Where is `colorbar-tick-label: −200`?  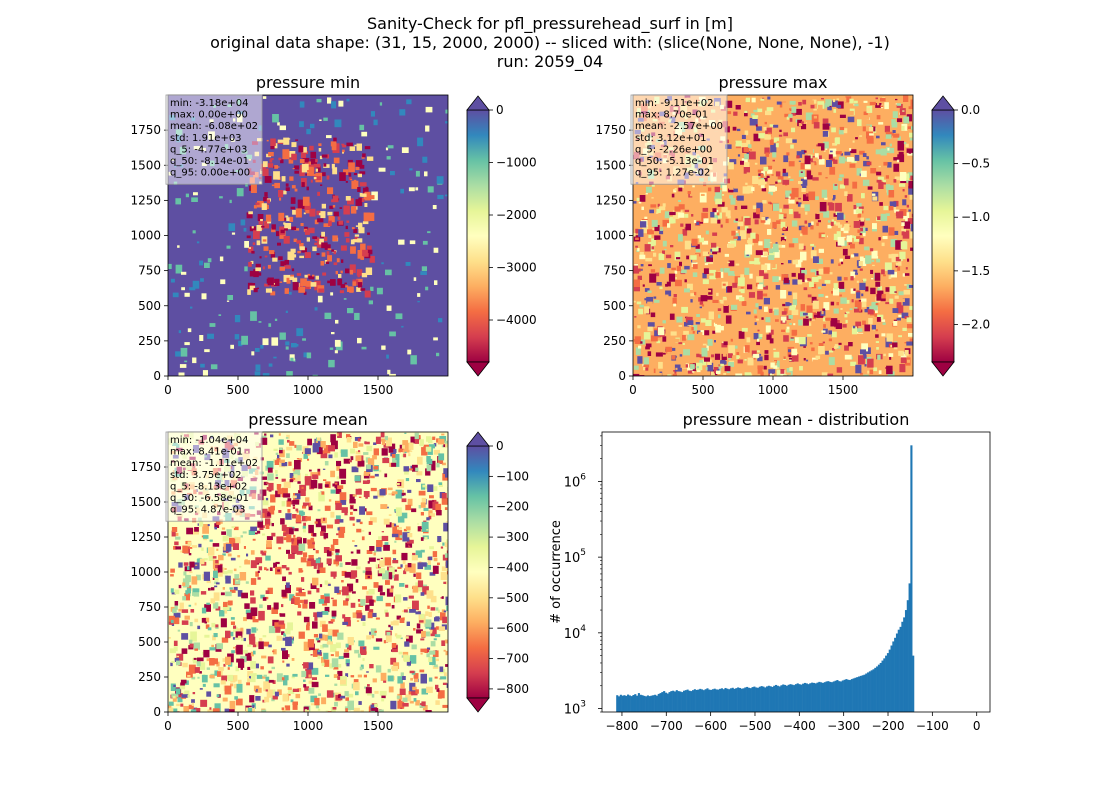 colorbar-tick-label: −200 is located at coordinates (512, 507).